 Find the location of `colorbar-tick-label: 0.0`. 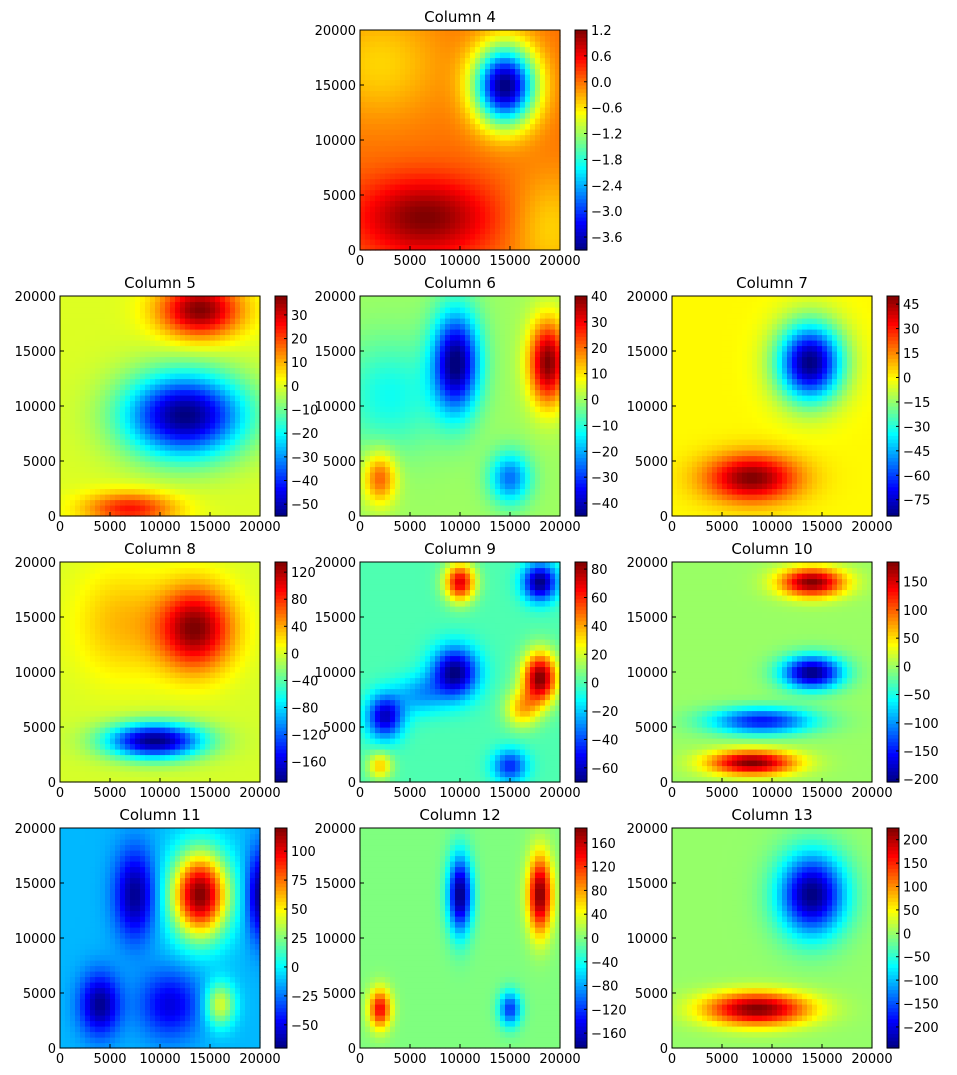

colorbar-tick-label: 0.0 is located at coordinates (601, 83).